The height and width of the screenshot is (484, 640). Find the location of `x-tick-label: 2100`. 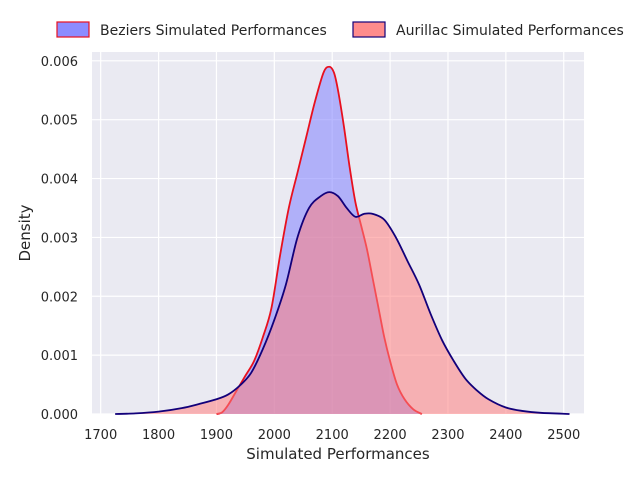

x-tick-label: 2100 is located at coordinates (332, 435).